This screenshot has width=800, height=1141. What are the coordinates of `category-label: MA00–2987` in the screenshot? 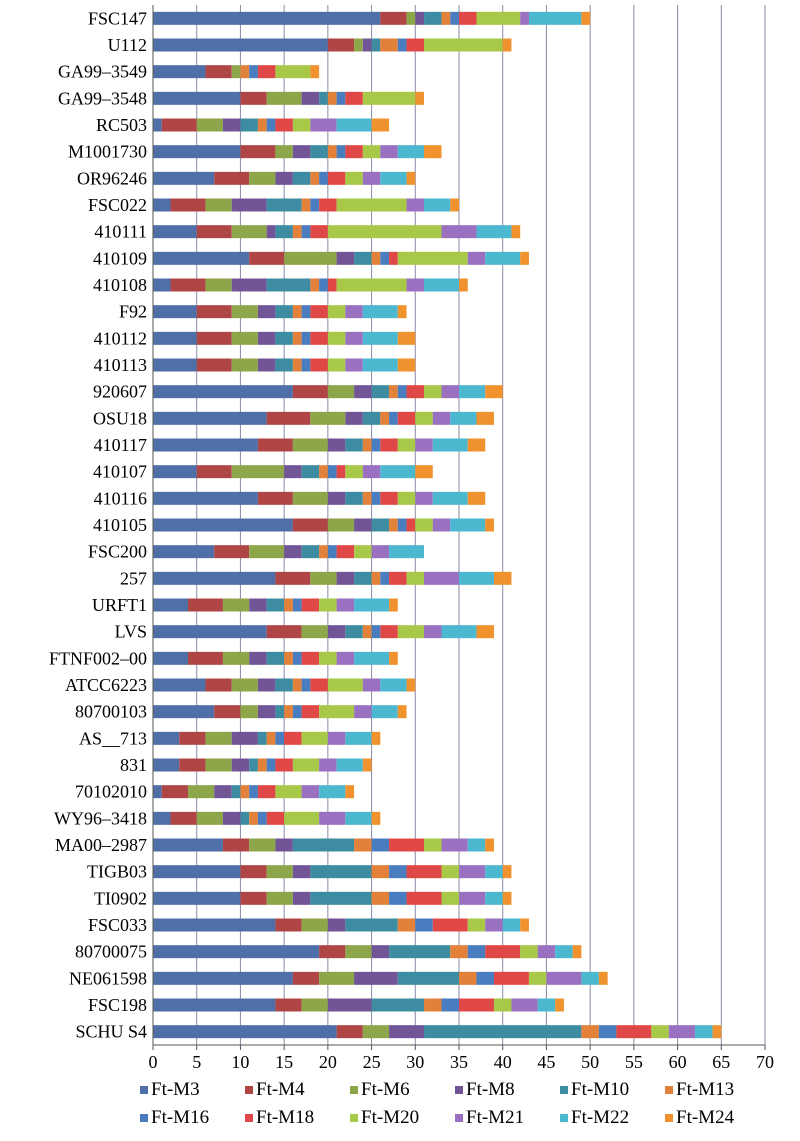 It's located at (101, 845).